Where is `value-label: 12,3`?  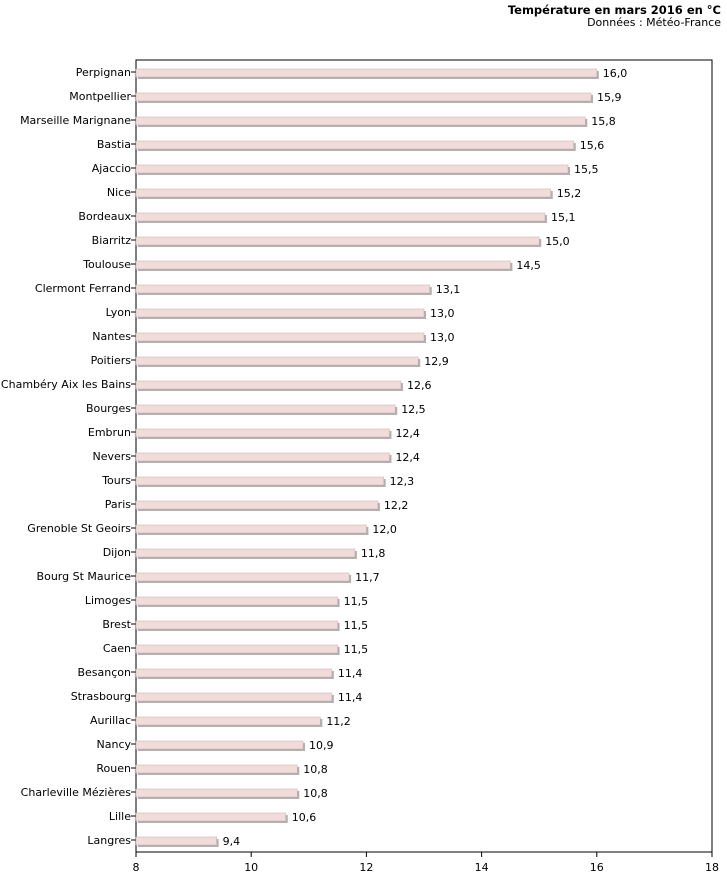 value-label: 12,3 is located at coordinates (402, 481).